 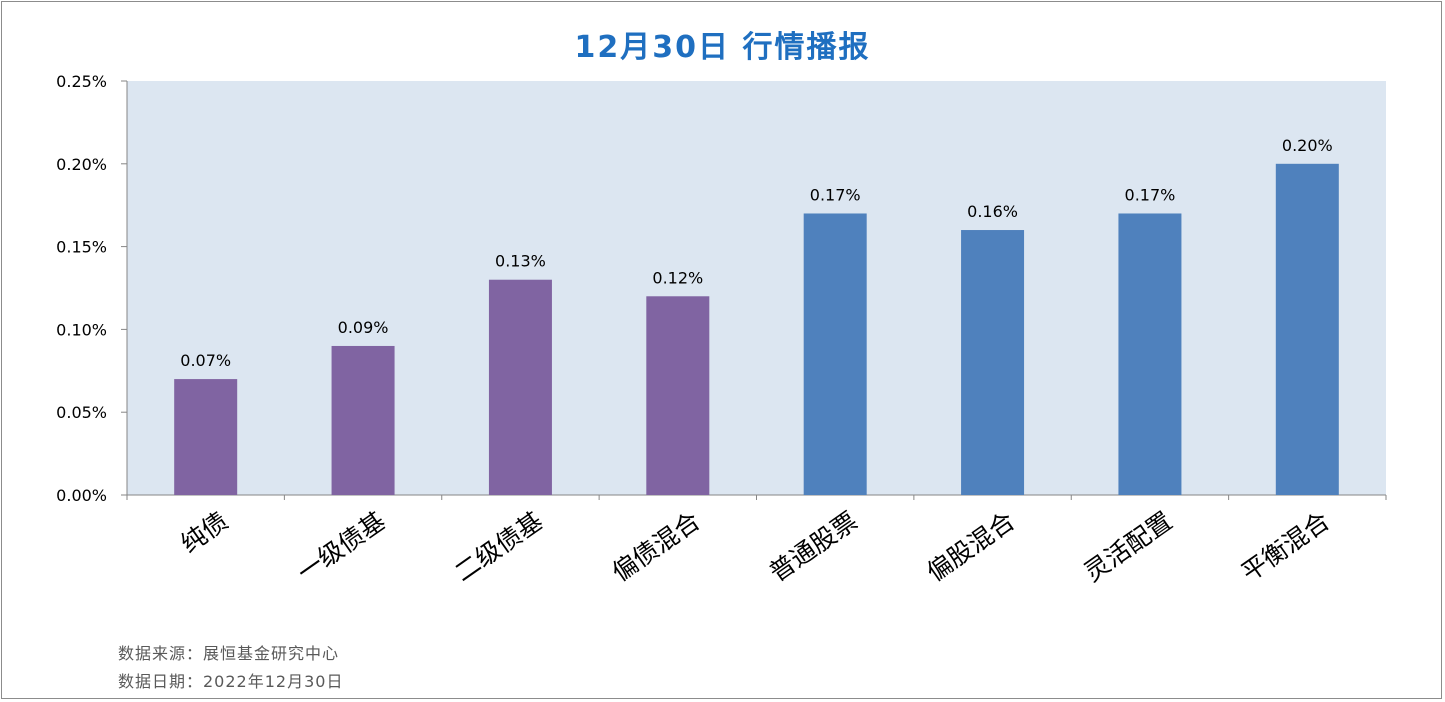 What do you see at coordinates (341, 546) in the screenshot?
I see `category-label: 一级债基` at bounding box center [341, 546].